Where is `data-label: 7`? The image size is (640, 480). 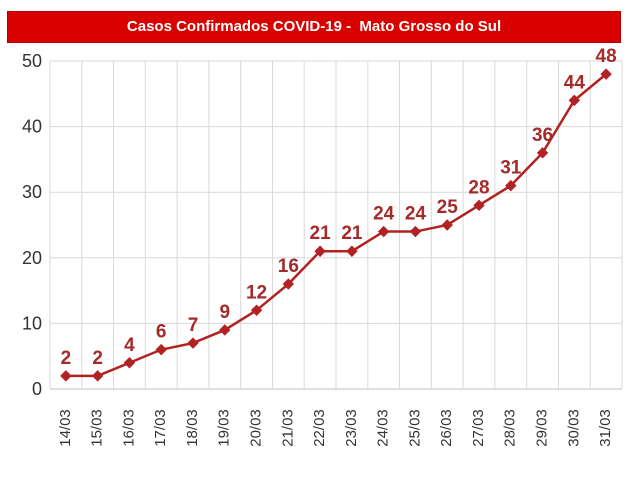
data-label: 7 is located at coordinates (193, 325).